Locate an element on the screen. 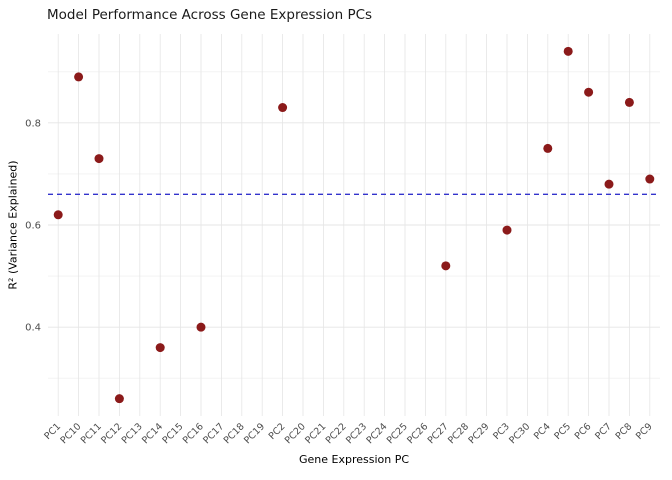 The height and width of the screenshot is (480, 672). x-tick-label: PC28 is located at coordinates (458, 433).